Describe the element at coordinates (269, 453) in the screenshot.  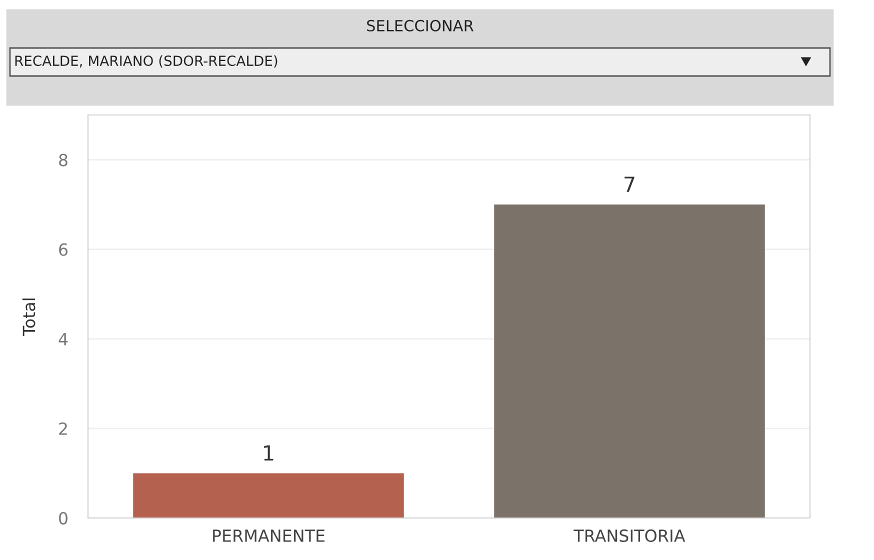
I see `data-label: 1` at that location.